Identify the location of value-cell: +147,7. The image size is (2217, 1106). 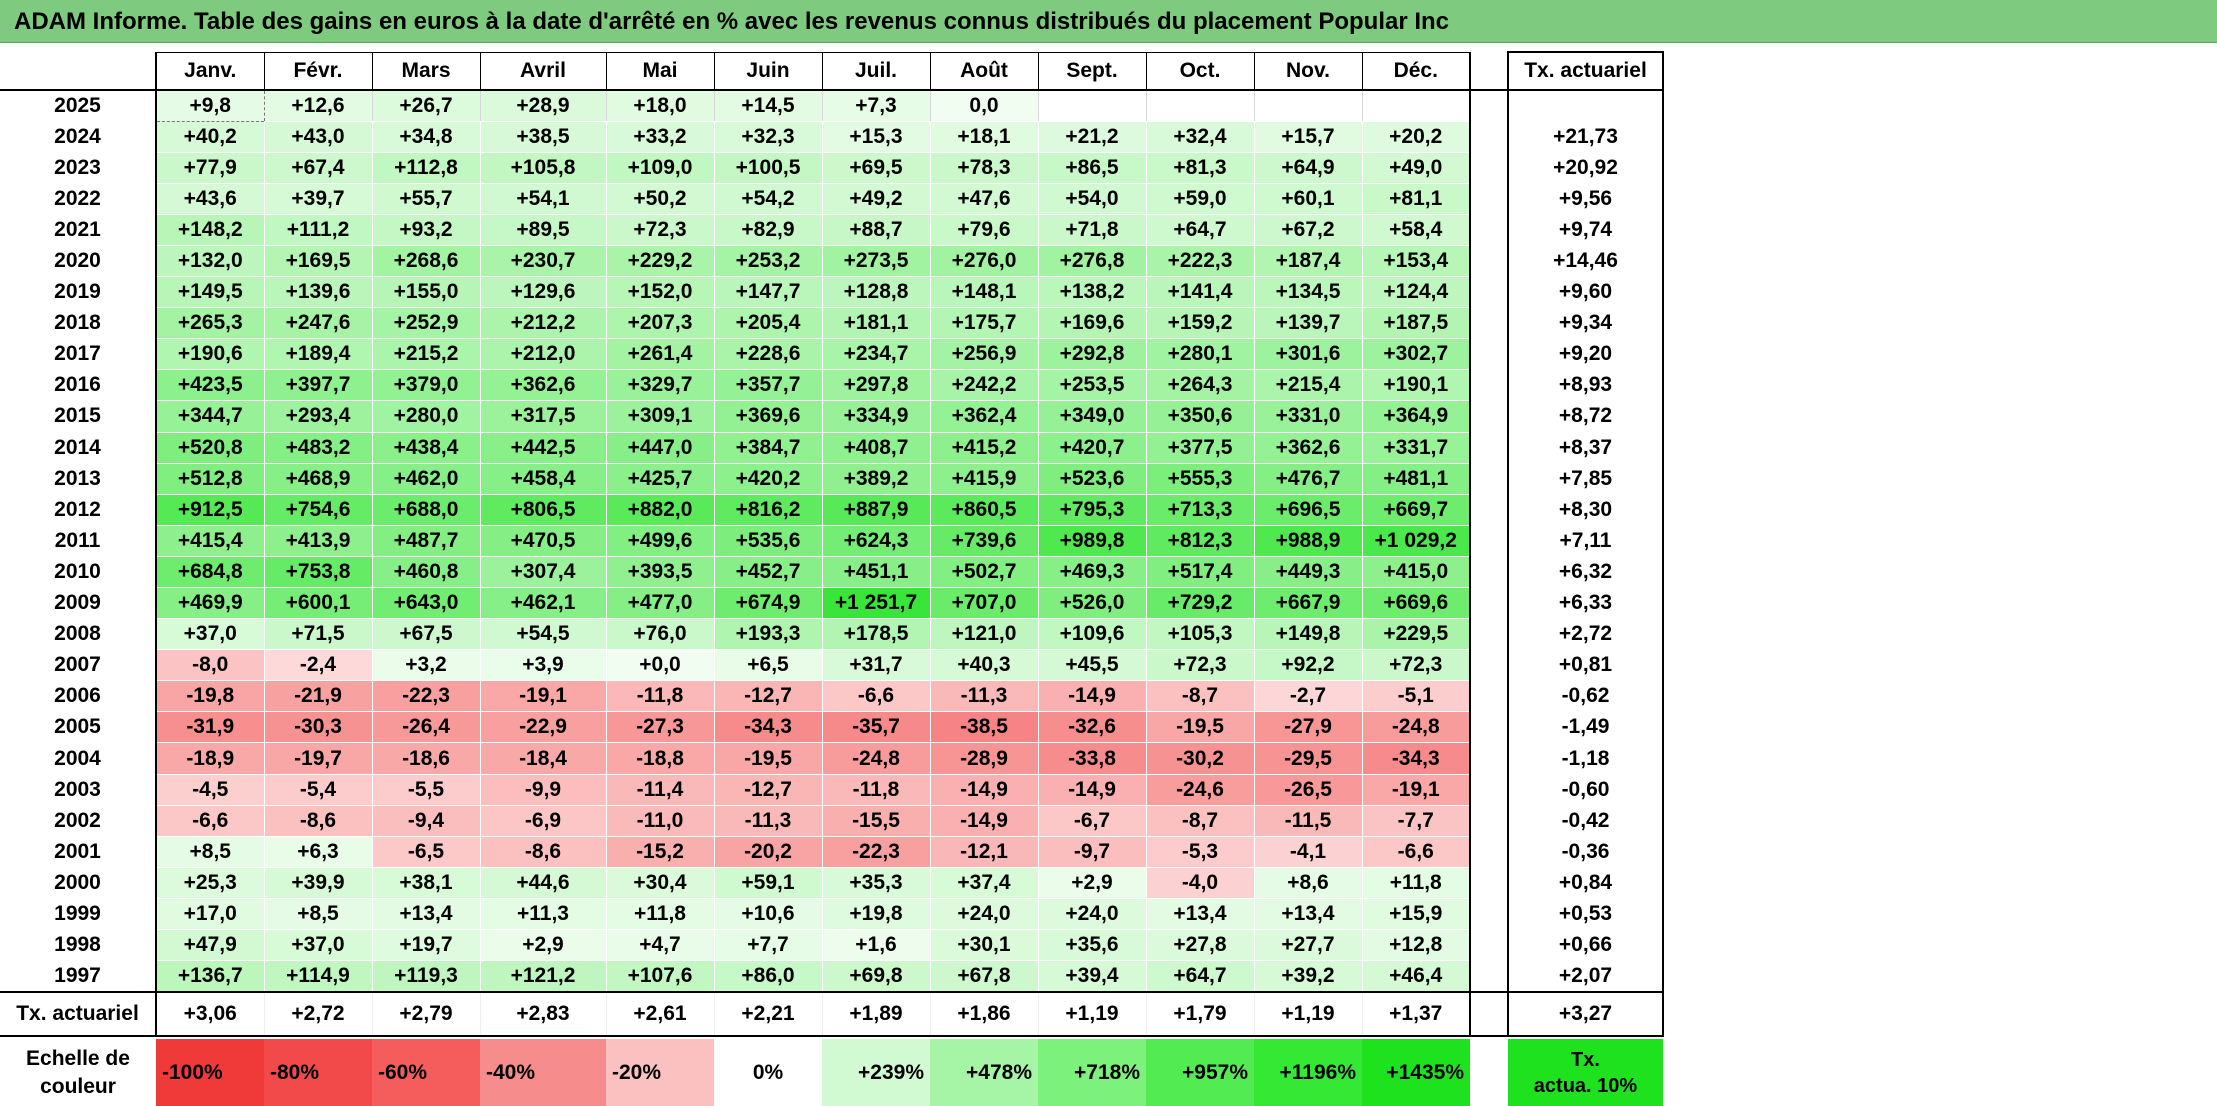
(768, 292).